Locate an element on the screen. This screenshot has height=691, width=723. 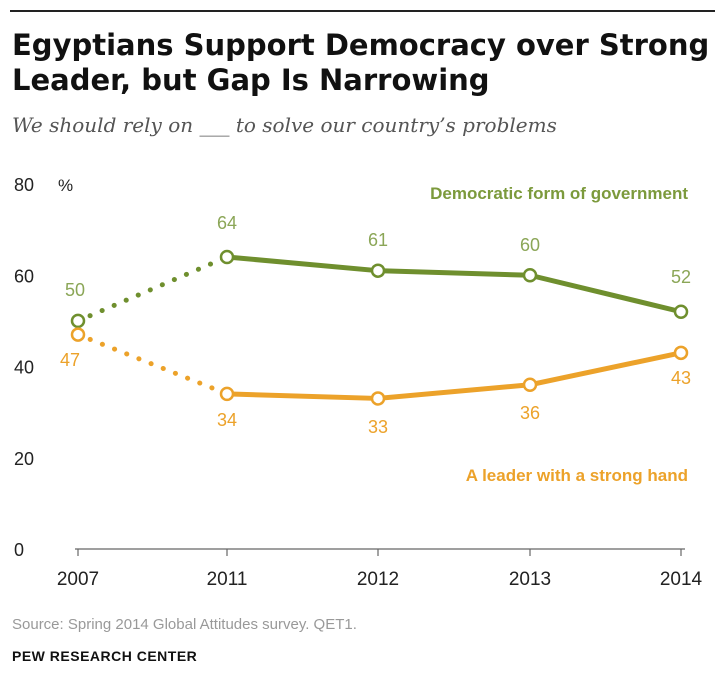
x-tick-label: 2014 is located at coordinates (681, 579).